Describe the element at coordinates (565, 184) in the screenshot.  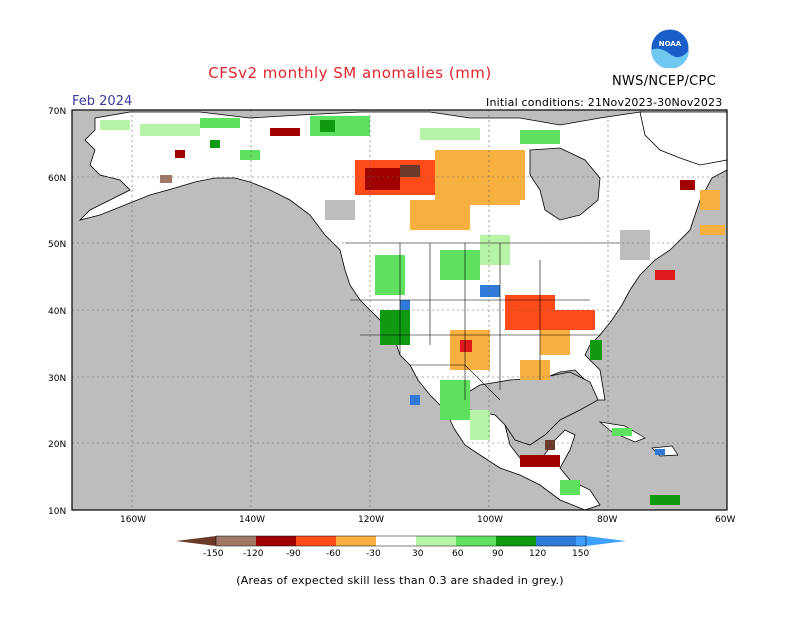
I see `hudson-bay` at that location.